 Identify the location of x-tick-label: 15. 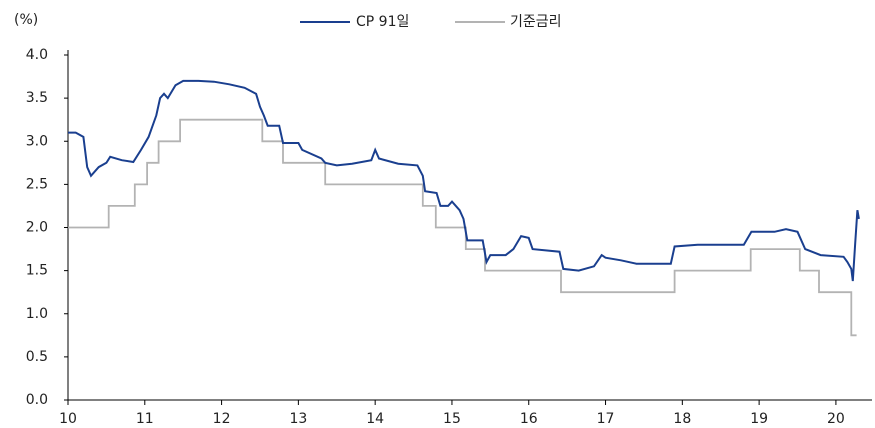
(452, 419).